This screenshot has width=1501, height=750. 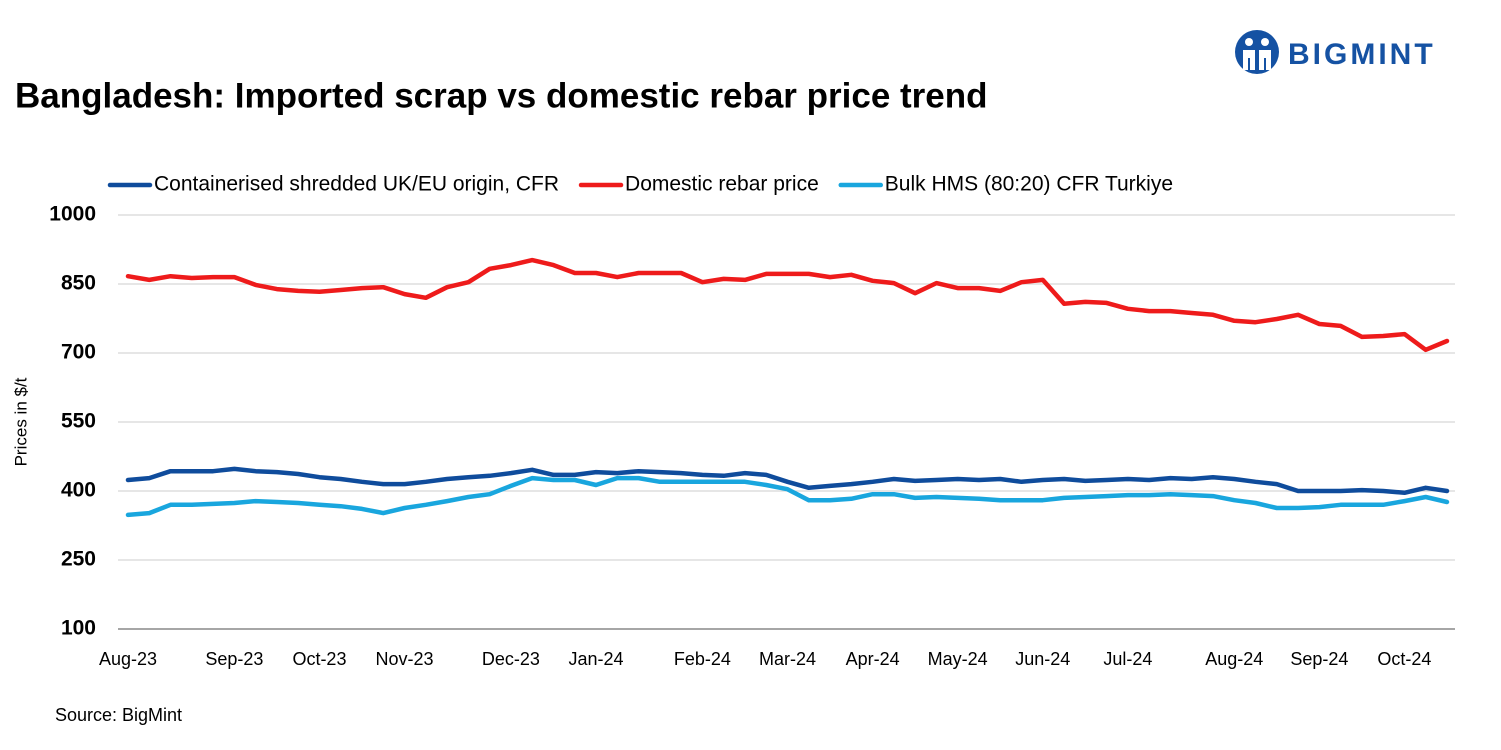 What do you see at coordinates (78, 628) in the screenshot?
I see `y-tick-label: 100` at bounding box center [78, 628].